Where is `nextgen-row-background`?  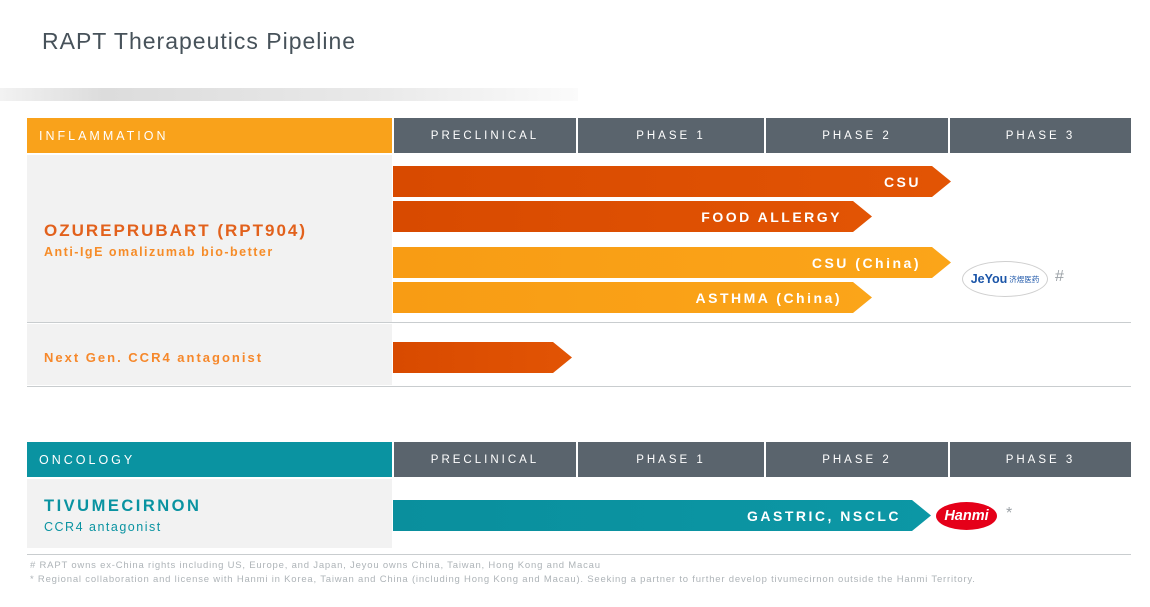 nextgen-row-background is located at coordinates (209, 354).